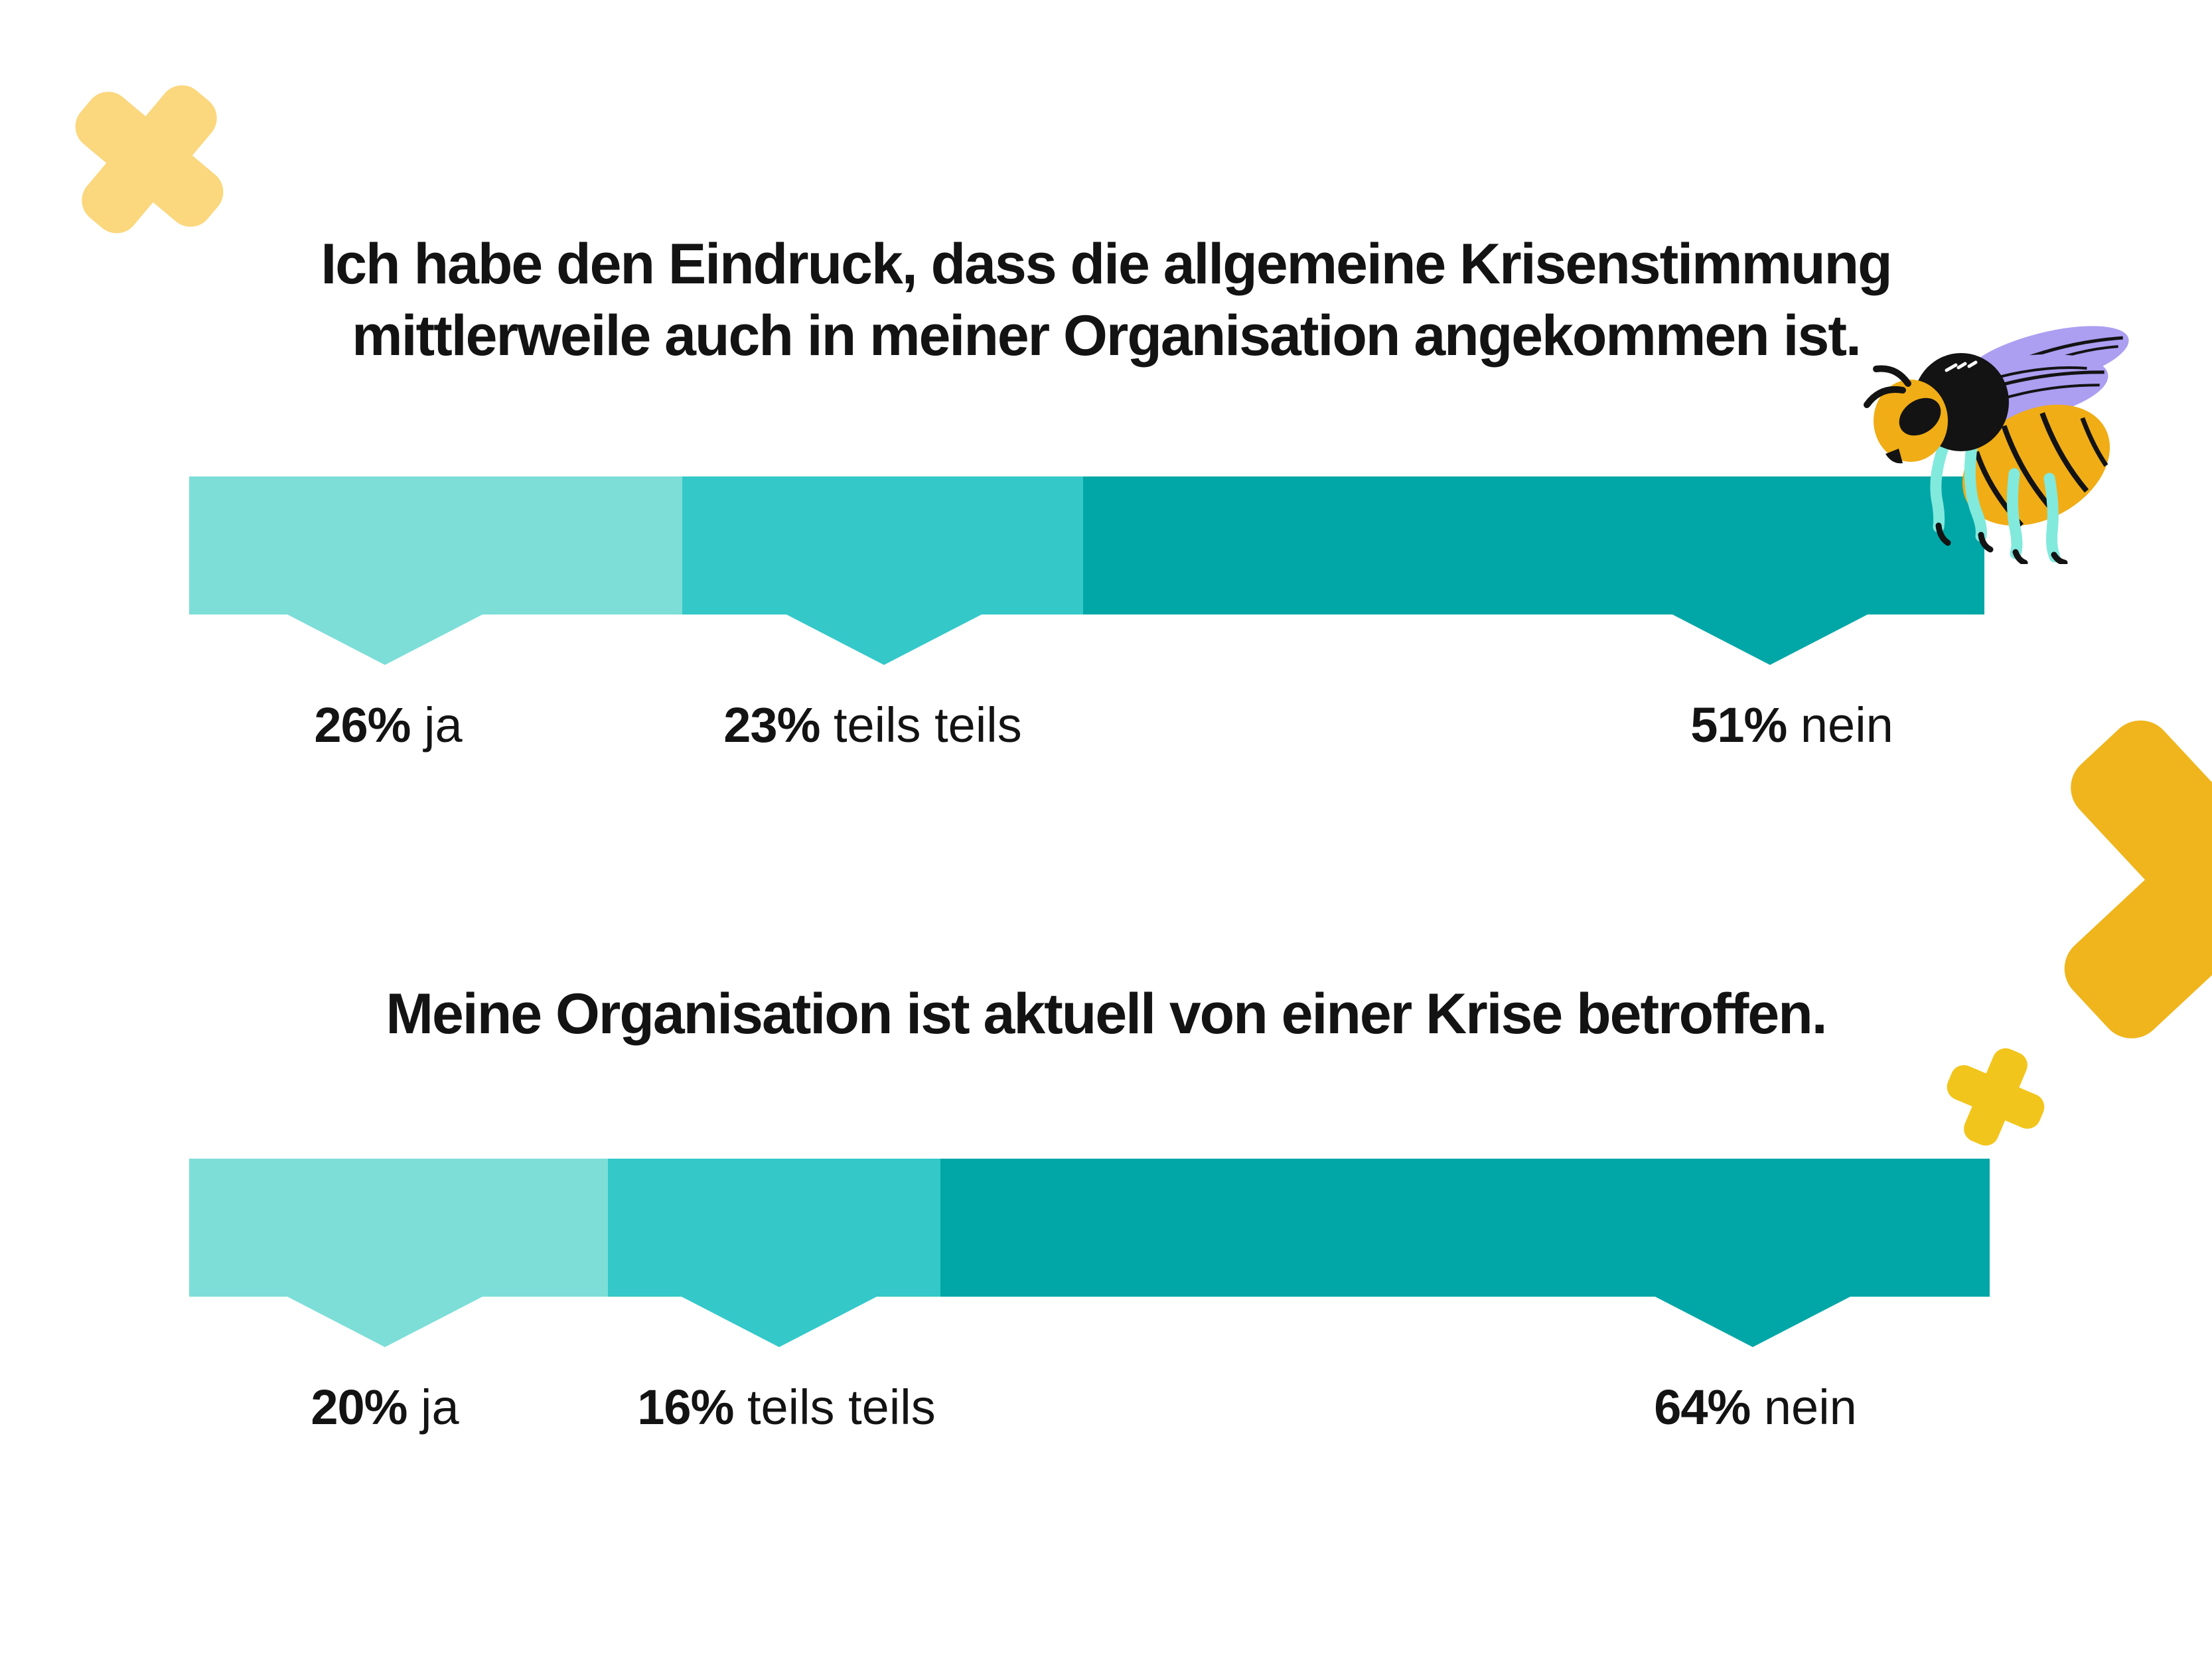 The height and width of the screenshot is (1659, 2212). Describe the element at coordinates (771, 725) in the screenshot. I see `chart1-value-teils-teils: 23%` at that location.